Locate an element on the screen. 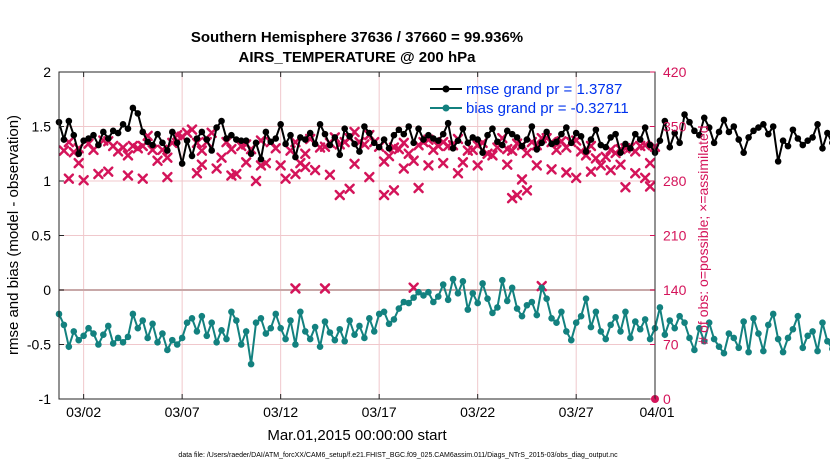 The width and height of the screenshot is (830, 470). y-right-tick-label: 420 is located at coordinates (675, 72).